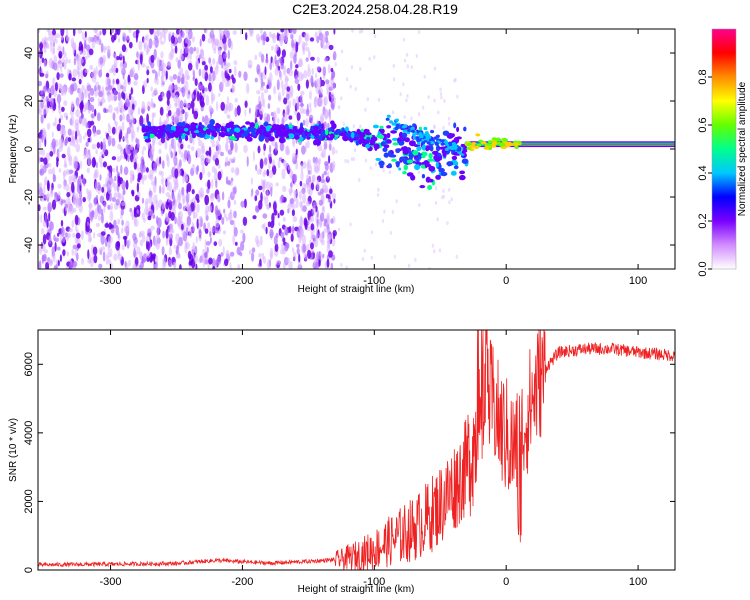  Describe the element at coordinates (29, 149) in the screenshot. I see `y-tick-label: 0` at that location.